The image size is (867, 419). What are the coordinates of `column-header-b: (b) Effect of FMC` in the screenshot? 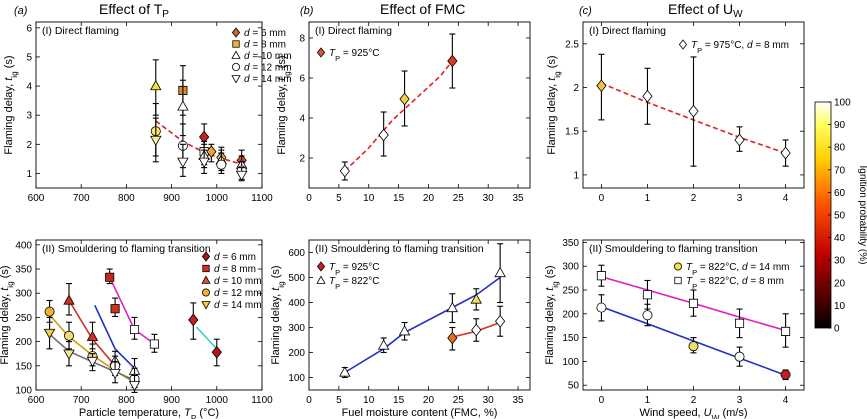 It's located at (382, 9).